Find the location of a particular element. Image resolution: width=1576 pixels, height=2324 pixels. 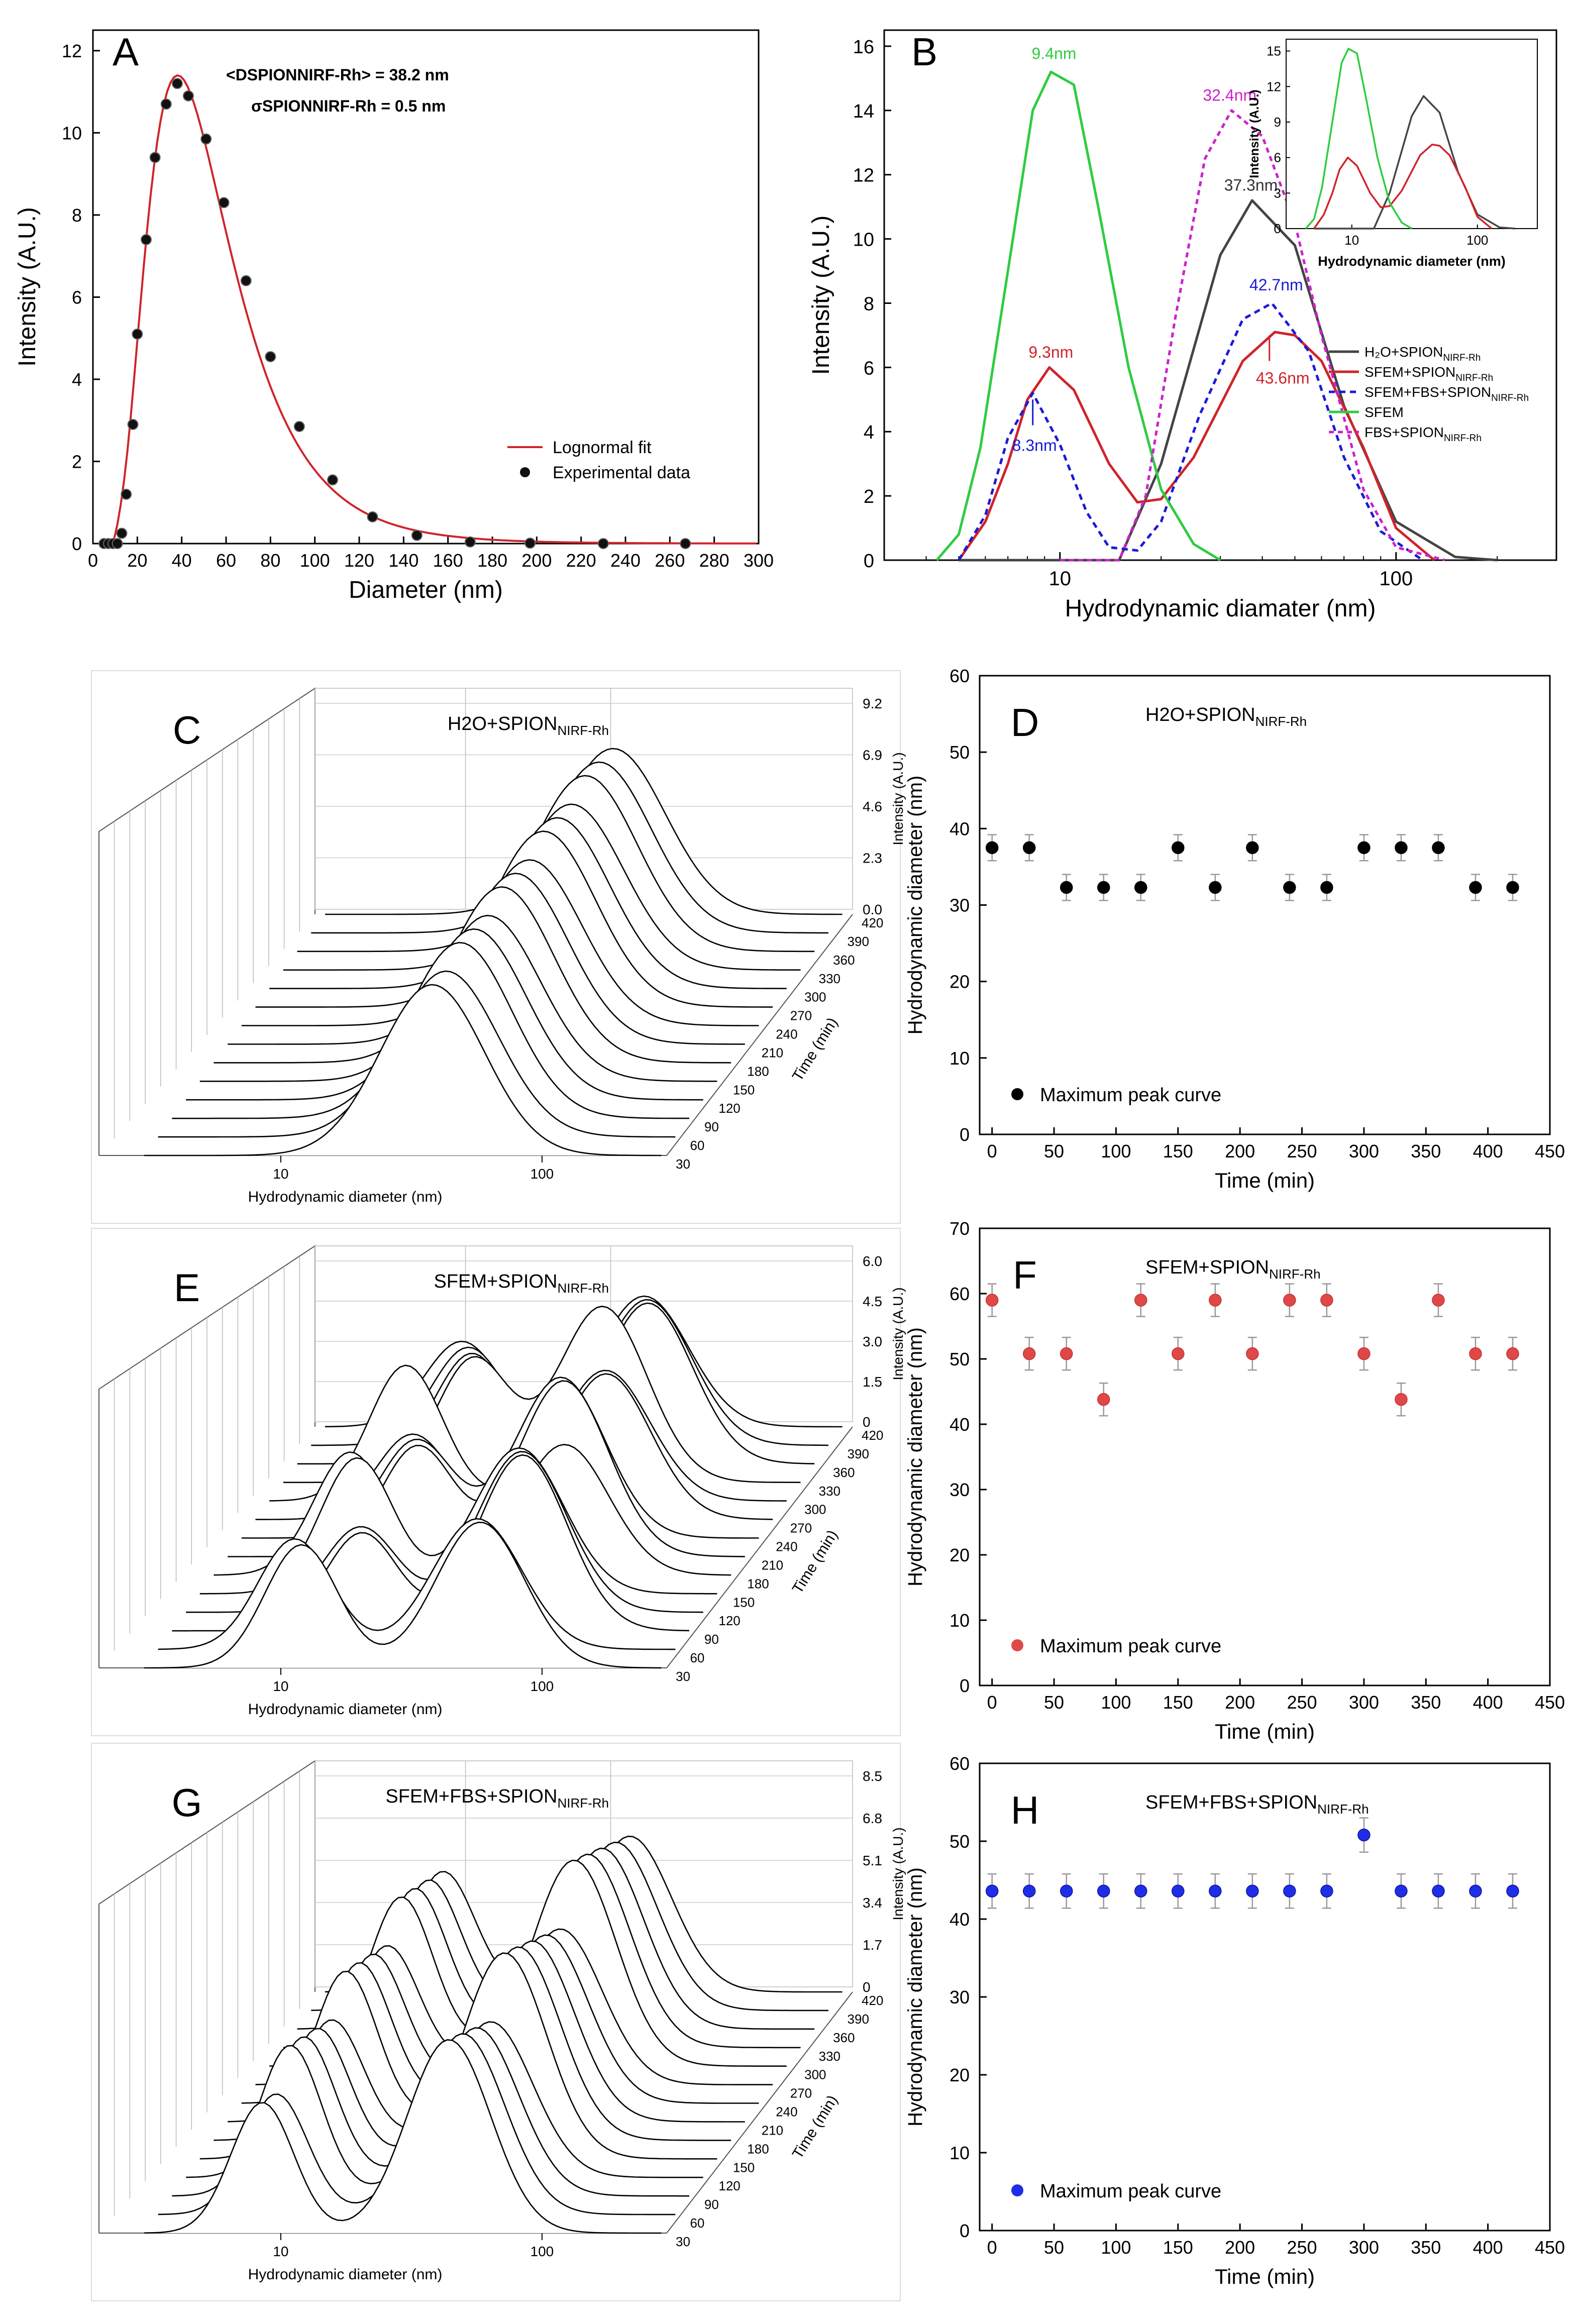

time-tick-label: 360 is located at coordinates (844, 960).